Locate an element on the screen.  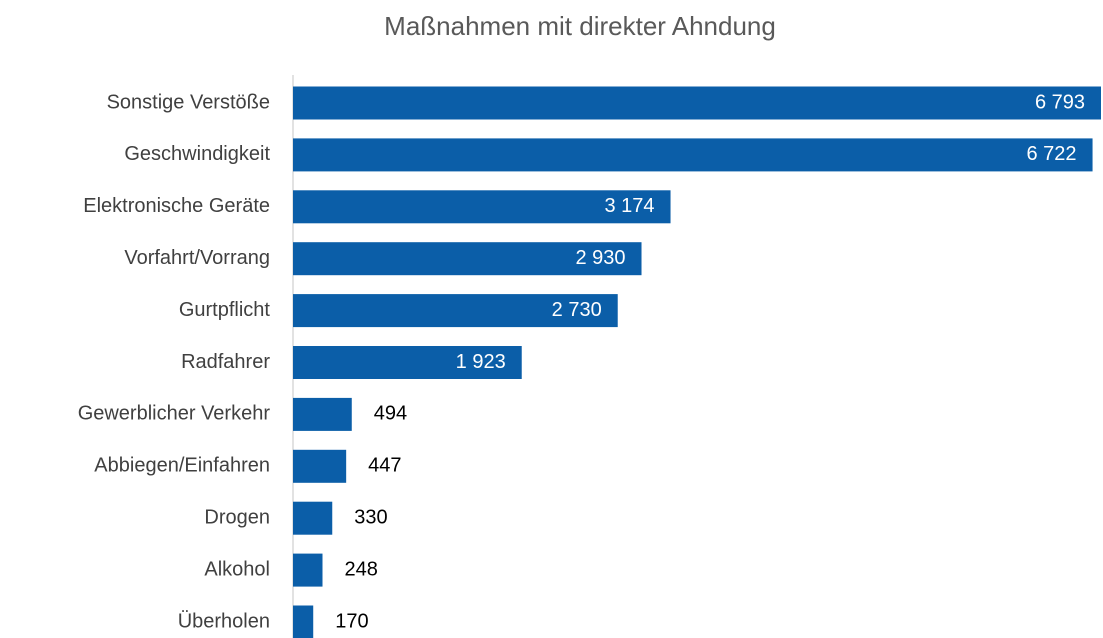
data-label: 494 is located at coordinates (390, 414).